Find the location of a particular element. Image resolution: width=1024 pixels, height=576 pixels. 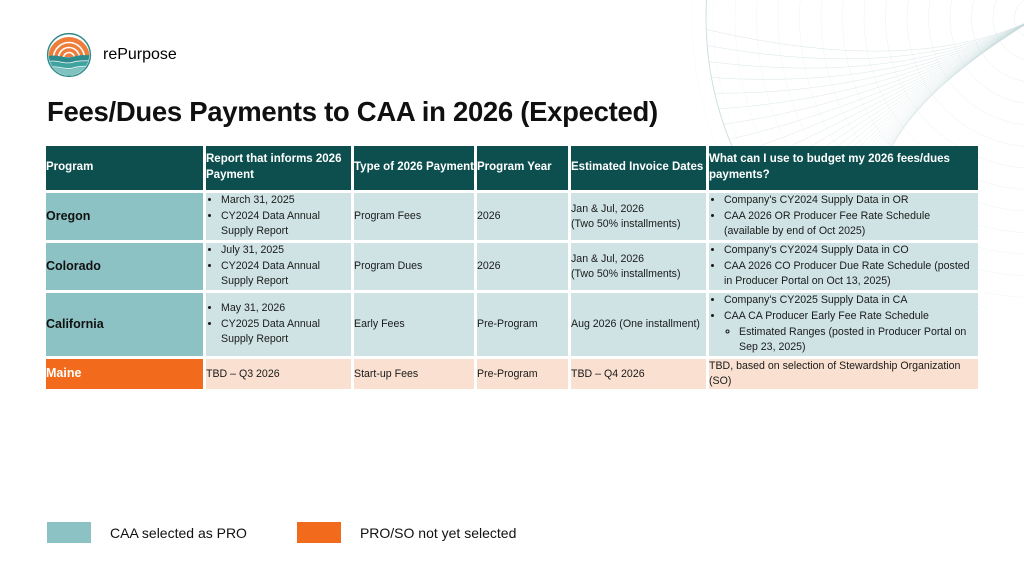

column-header-invoice-dates: Estimated Invoice Dates is located at coordinates (640, 169).